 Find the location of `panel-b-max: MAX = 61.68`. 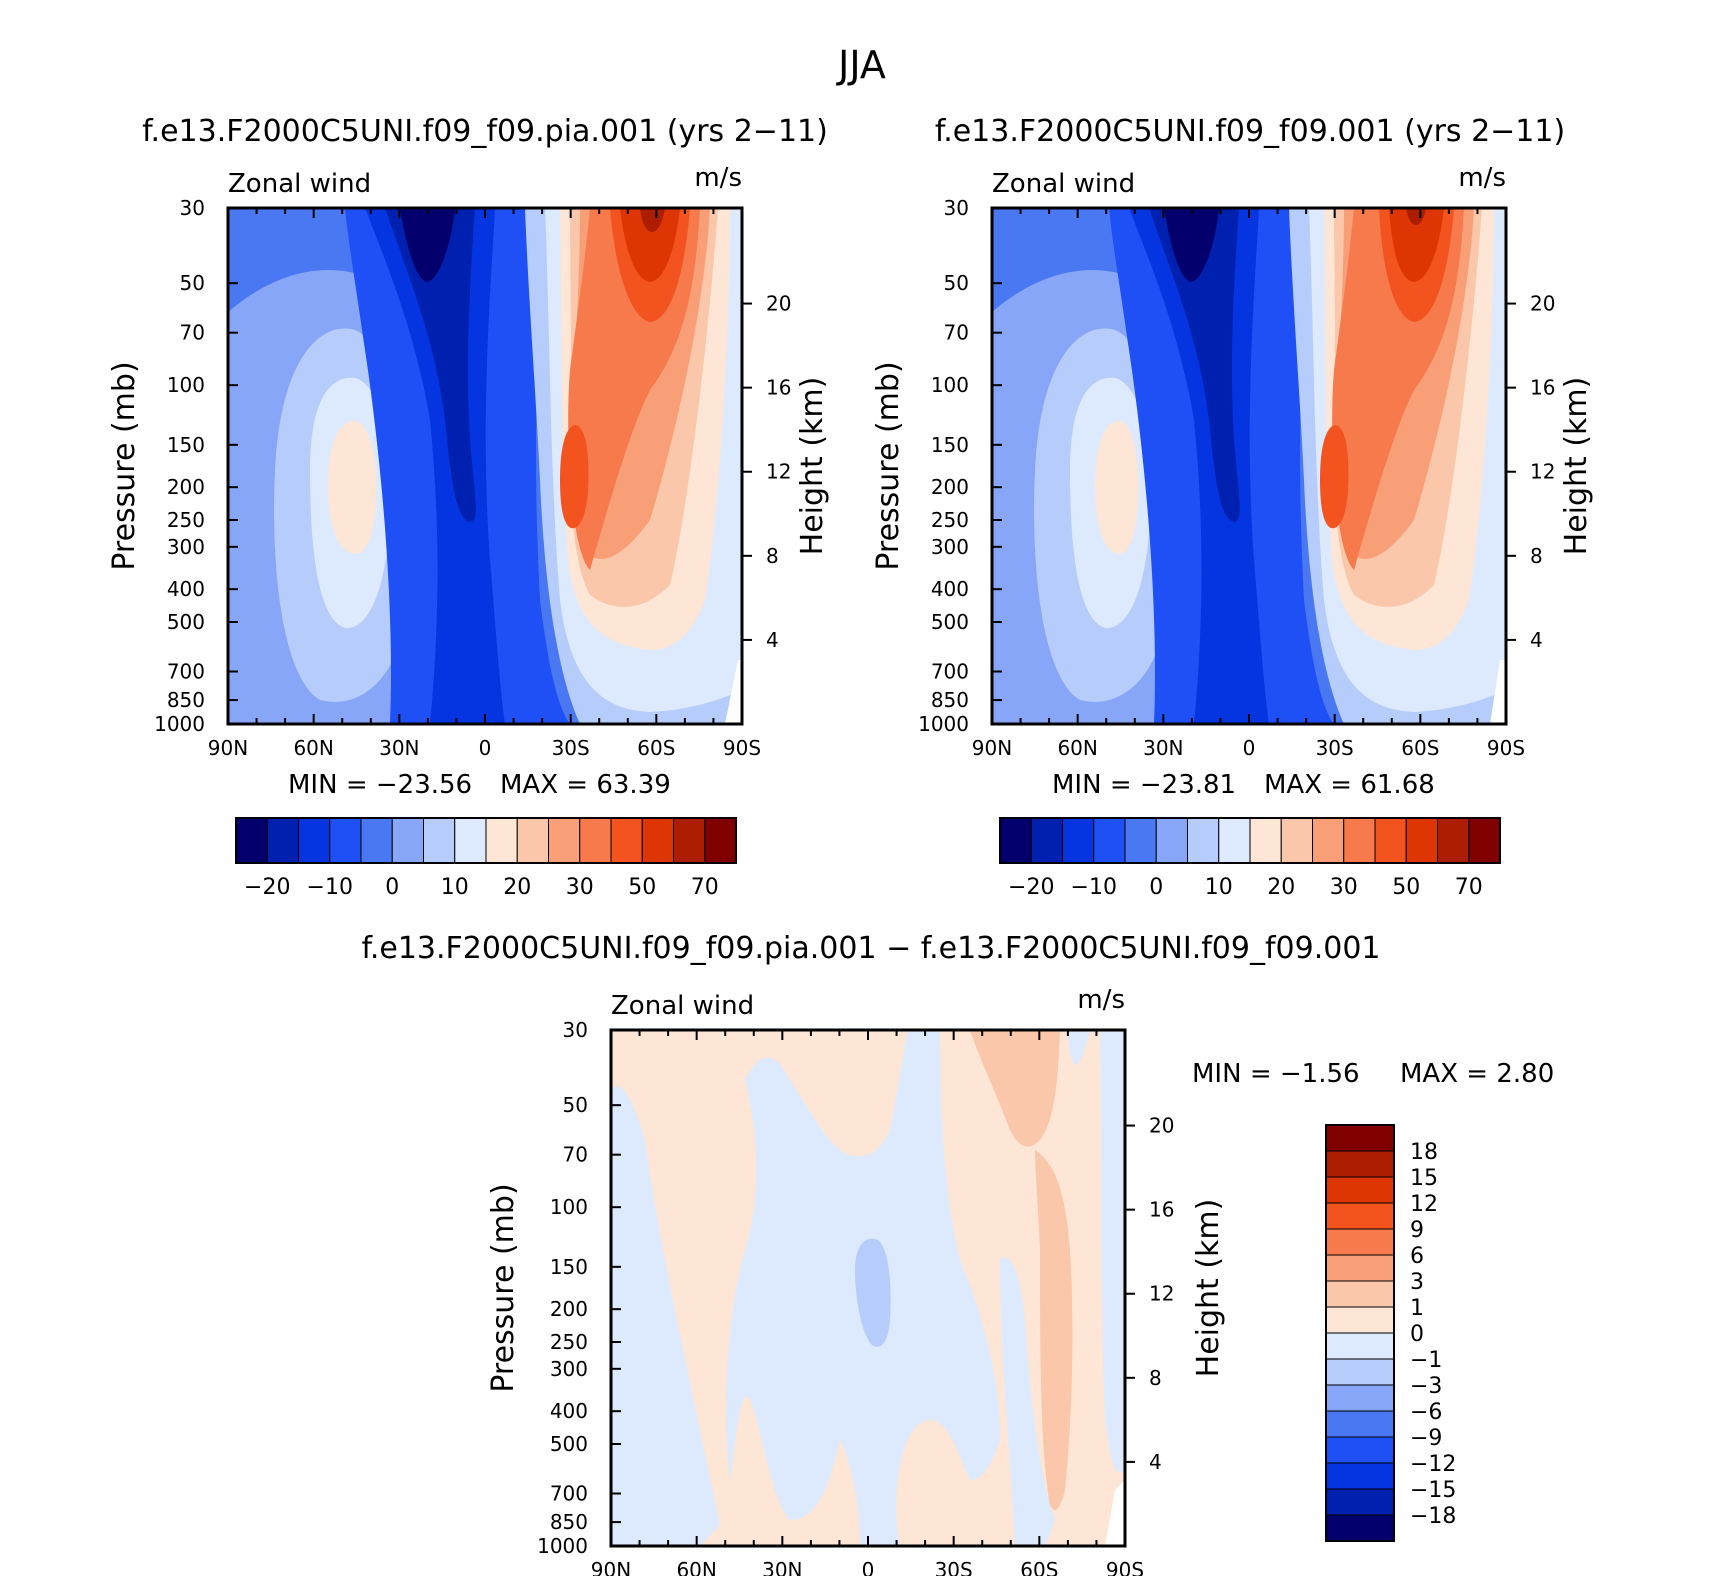

panel-b-max: MAX = 61.68 is located at coordinates (1349, 785).